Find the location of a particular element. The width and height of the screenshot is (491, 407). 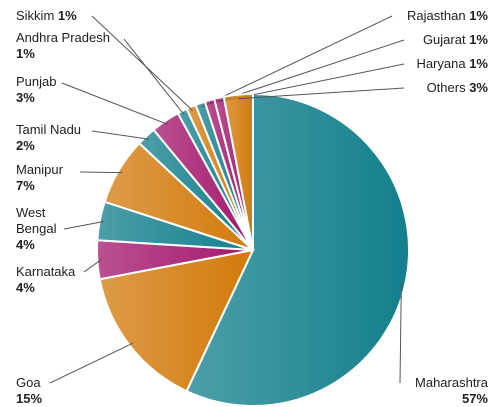

slice-name: Gujarat is located at coordinates (444, 39).